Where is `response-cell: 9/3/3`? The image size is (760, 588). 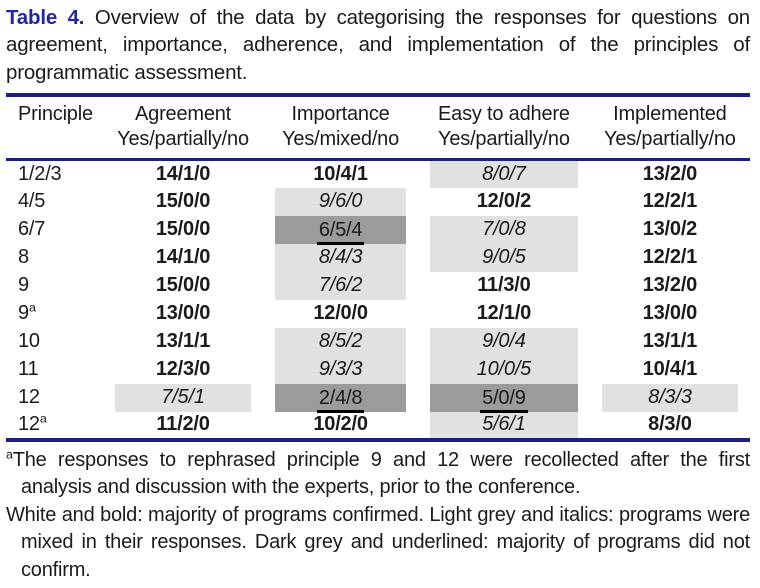 response-cell: 9/3/3 is located at coordinates (340, 369).